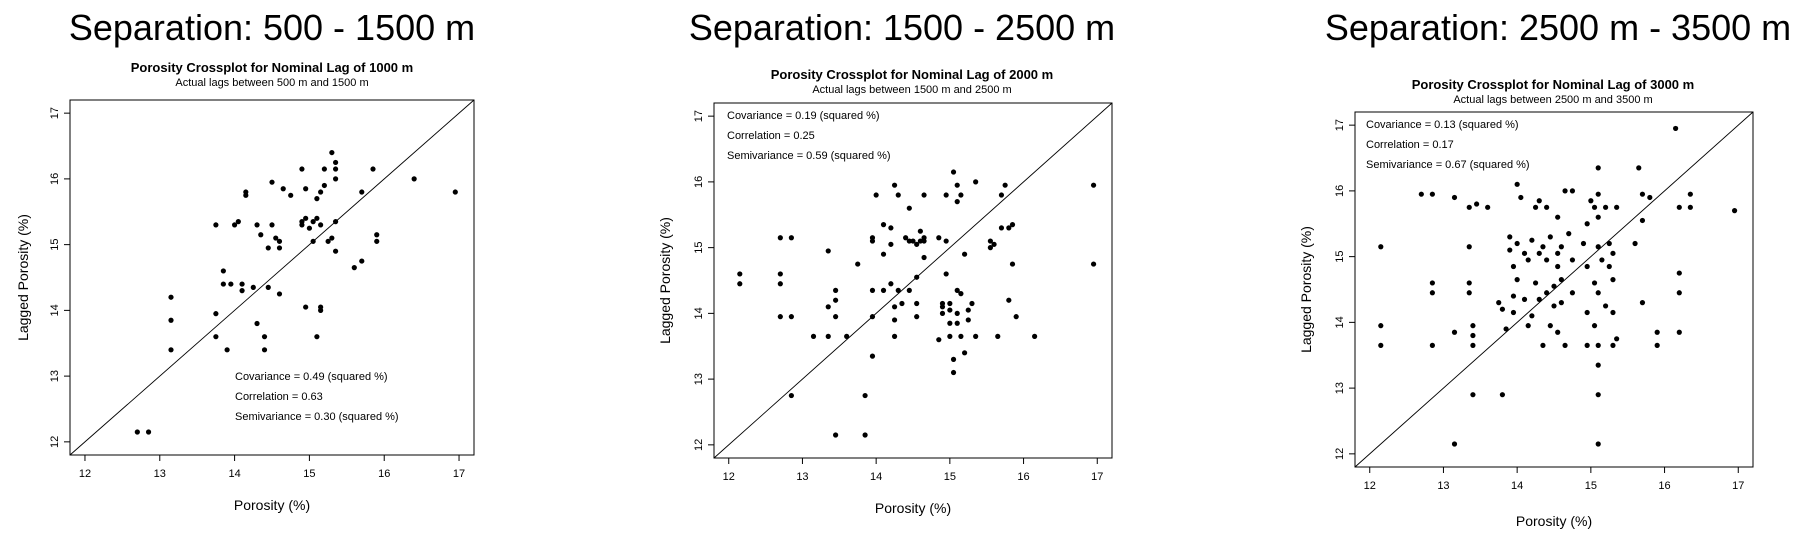  Describe the element at coordinates (317, 417) in the screenshot. I see `stat-line: Semivariance = 0.30 (squared %)` at that location.